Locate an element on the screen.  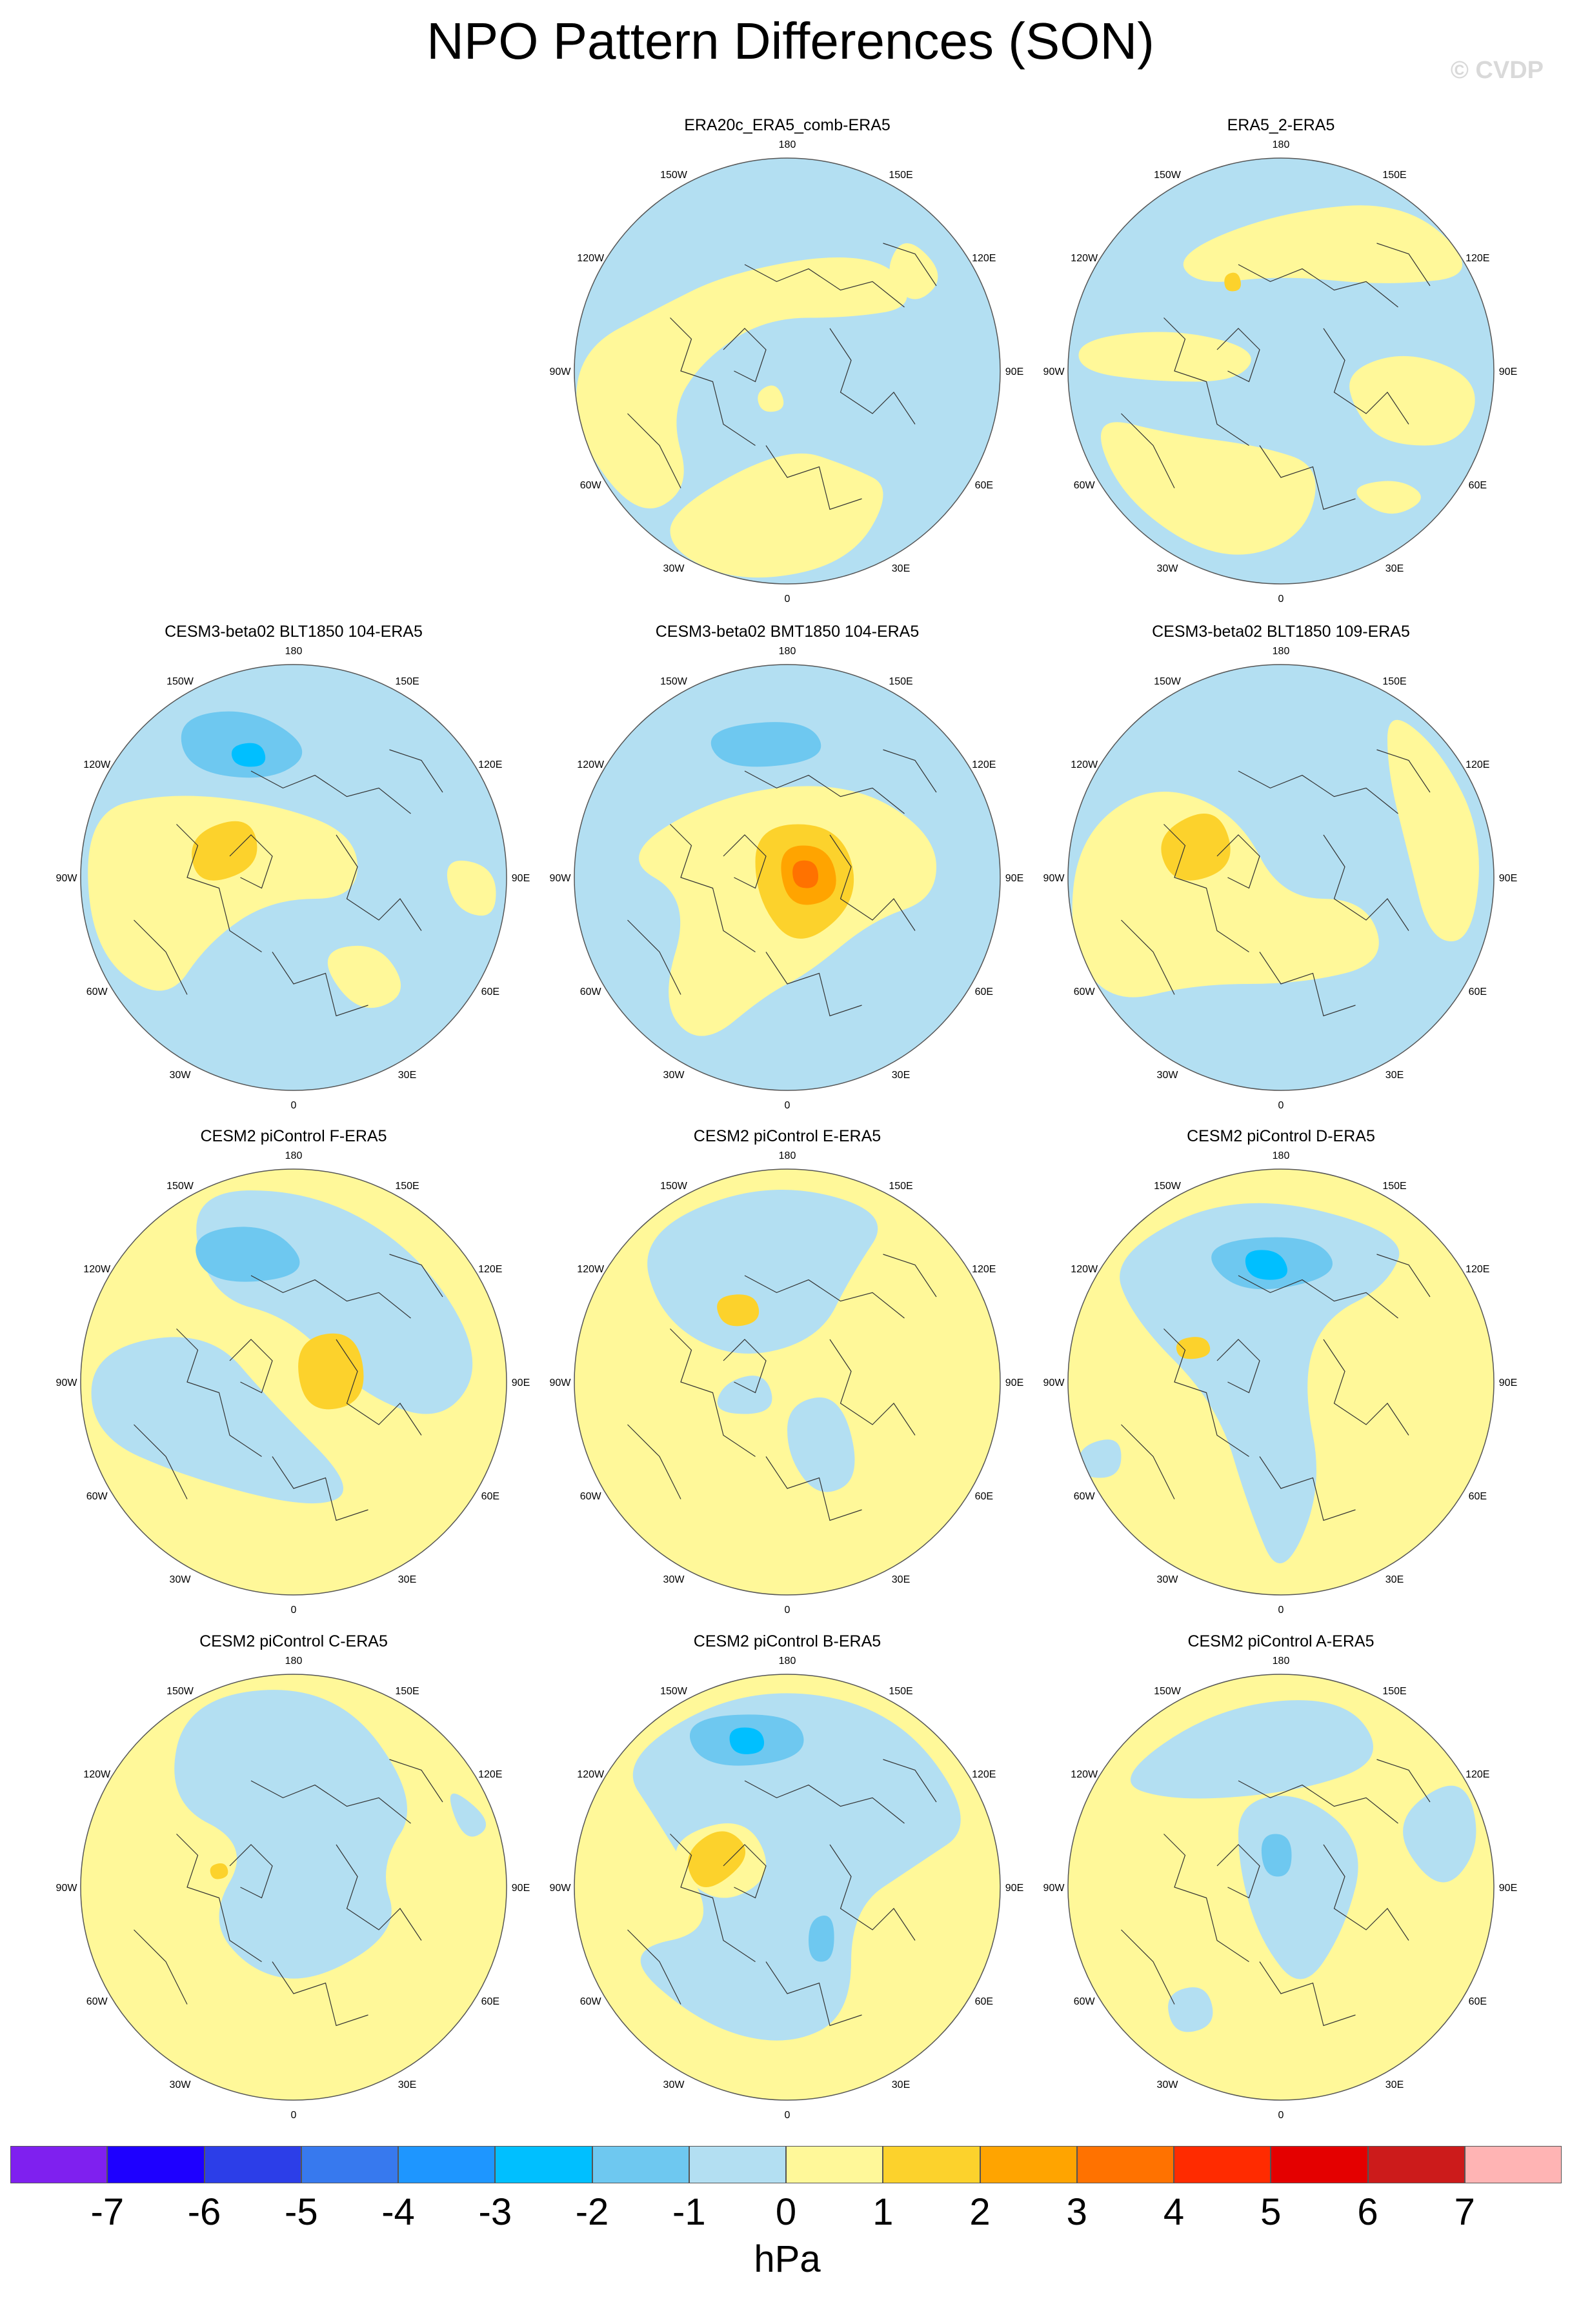
colorbar-tick-label: -7 is located at coordinates (107, 2212).